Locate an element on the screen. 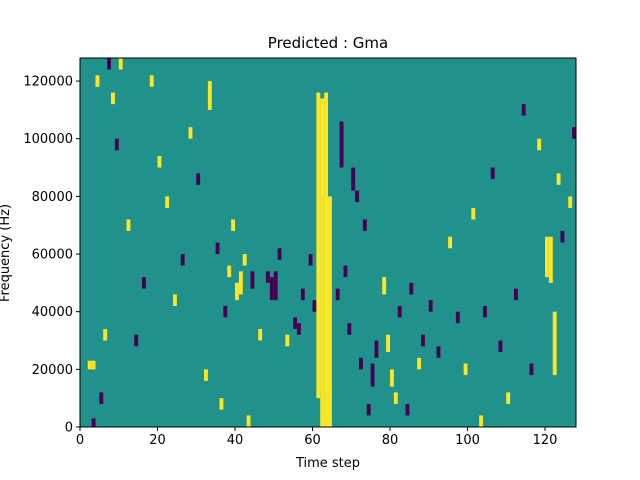 The width and height of the screenshot is (640, 480). y-tick-label: 100000 is located at coordinates (48, 139).